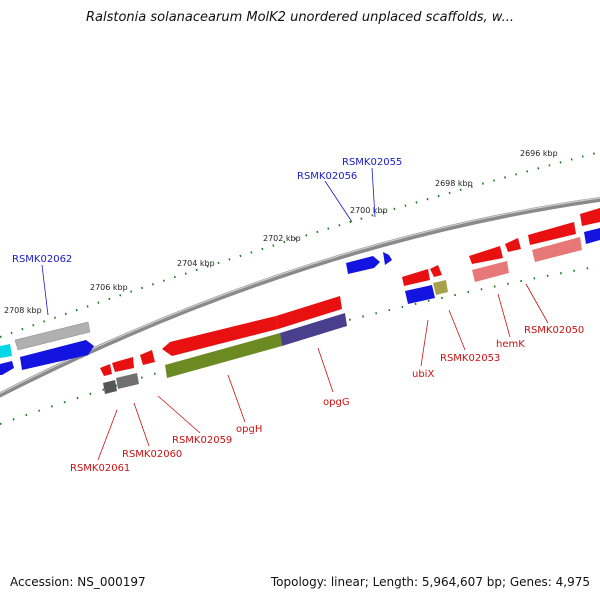 This screenshot has width=600, height=600. What do you see at coordinates (147, 357) in the screenshot?
I see `gene-rsmk02059` at bounding box center [147, 357].